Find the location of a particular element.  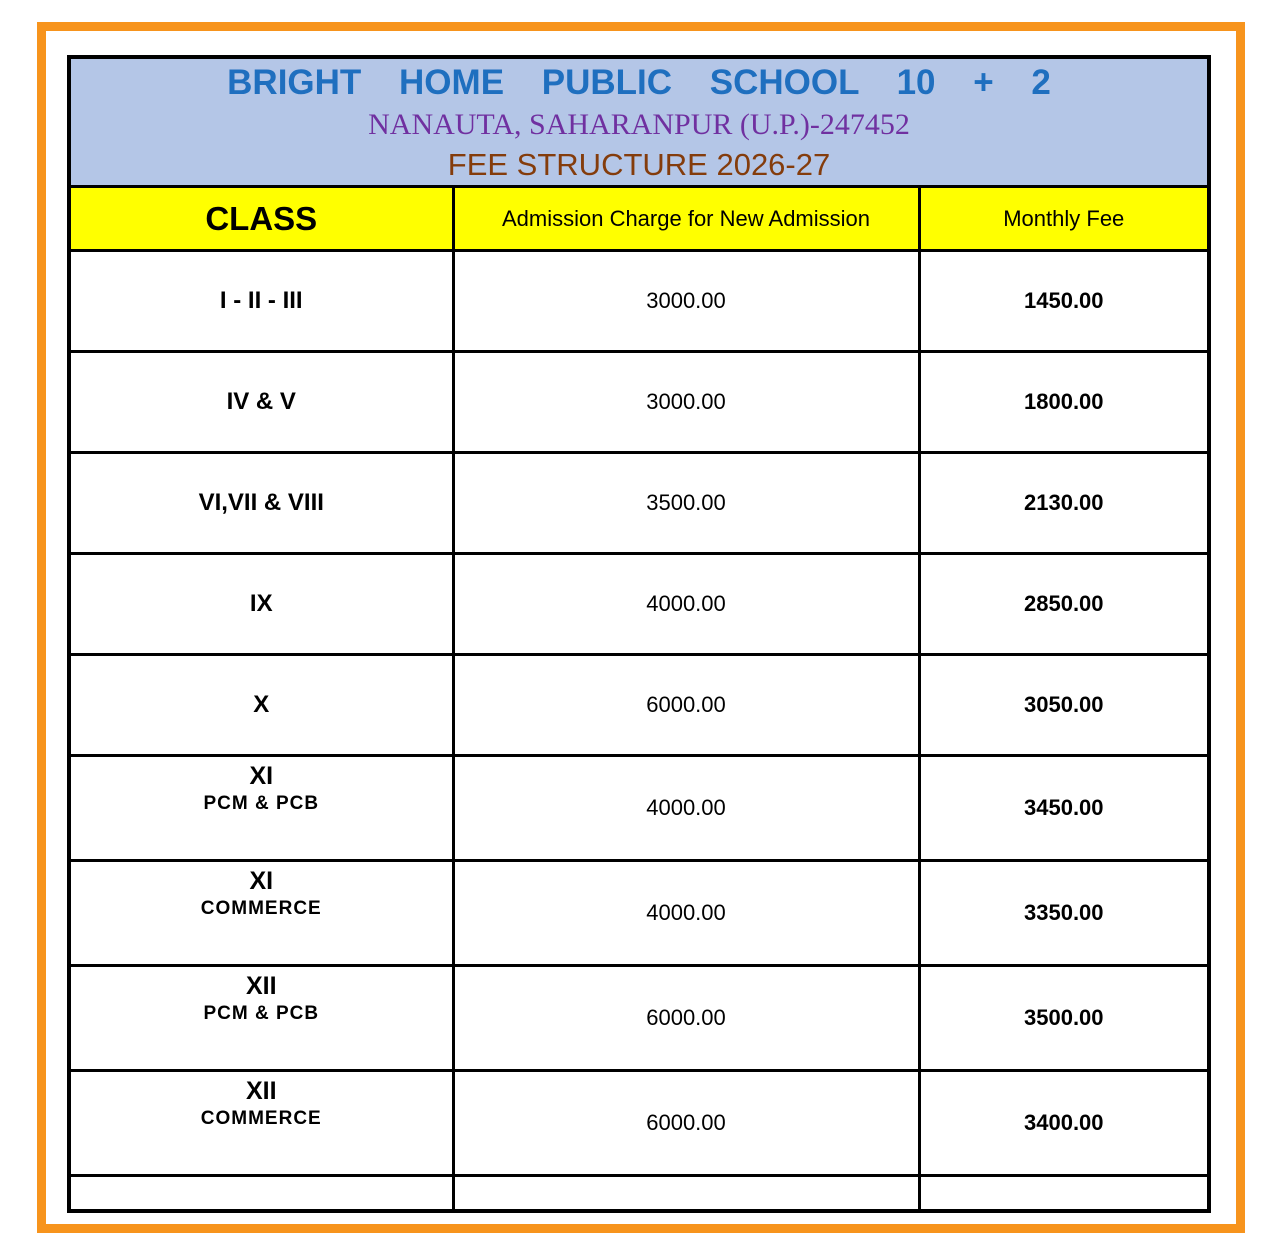

table-row: XI COMMERCE 4000.00 3350.00 is located at coordinates (639, 913).